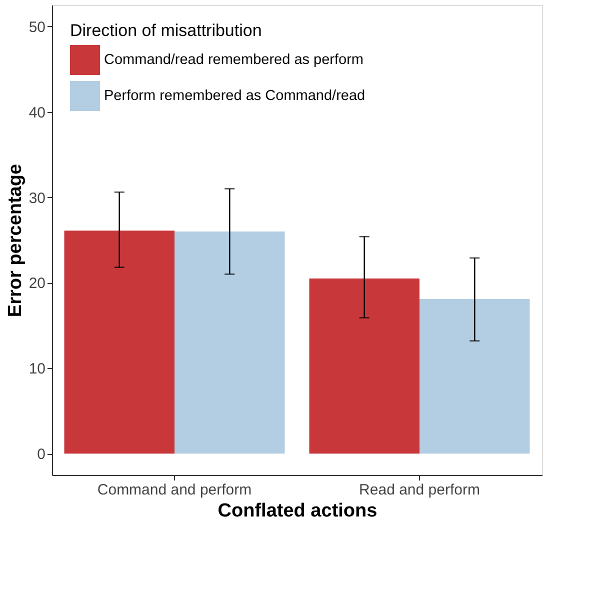 The height and width of the screenshot is (590, 595). What do you see at coordinates (37, 198) in the screenshot?
I see `y-tick-label: 30` at bounding box center [37, 198].